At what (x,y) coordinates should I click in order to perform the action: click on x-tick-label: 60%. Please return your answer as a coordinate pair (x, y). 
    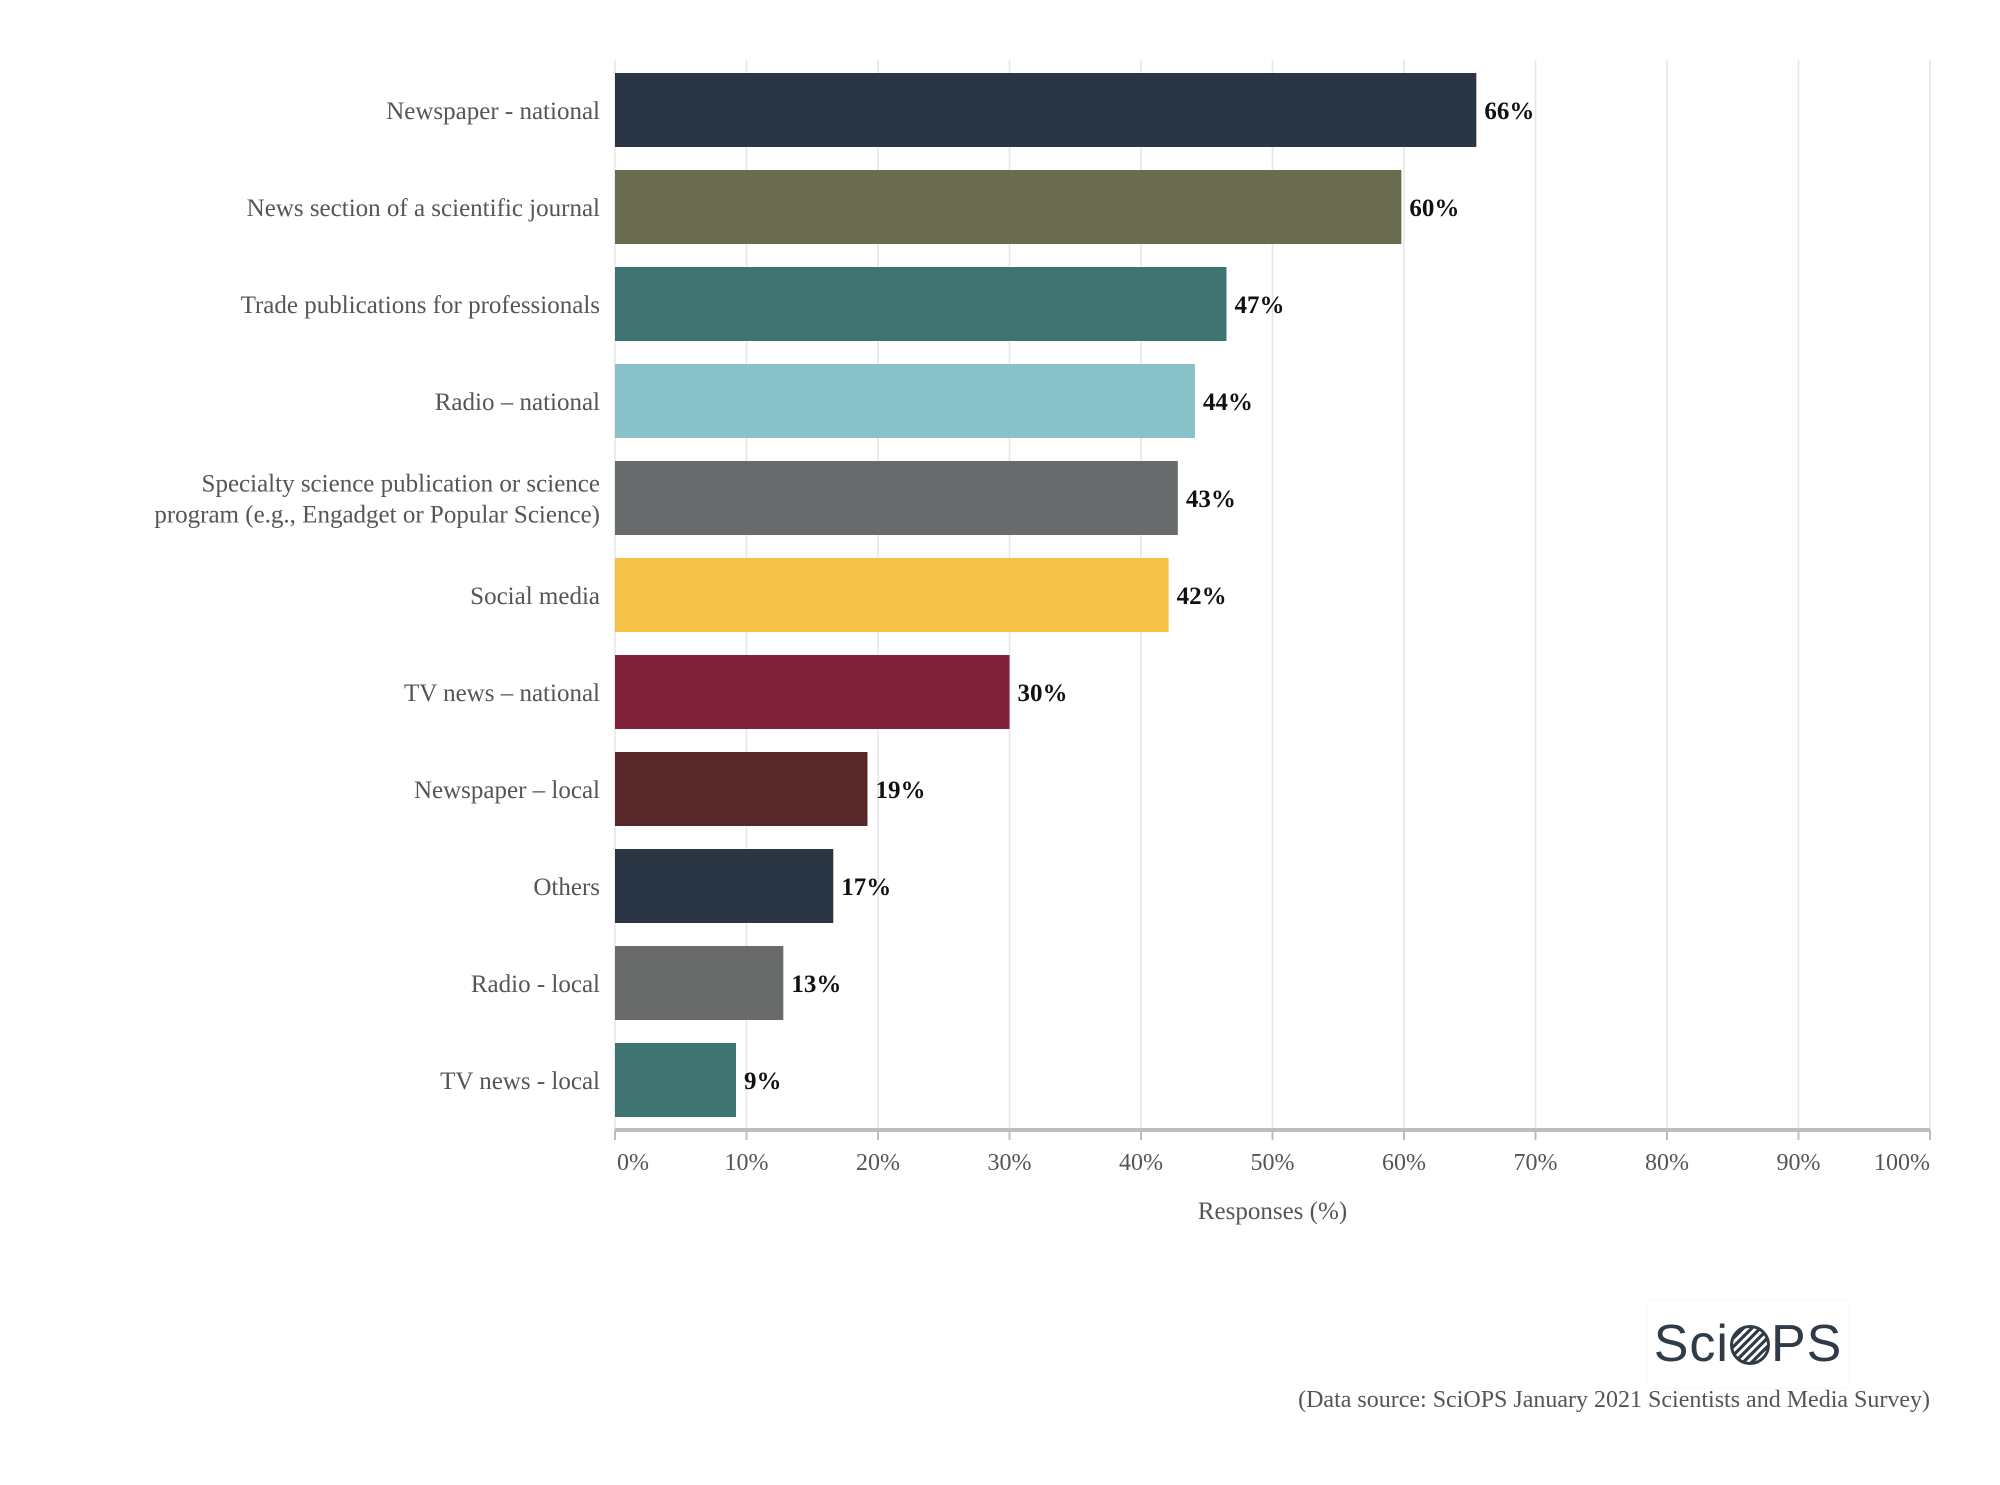
    Looking at the image, I should click on (1404, 1163).